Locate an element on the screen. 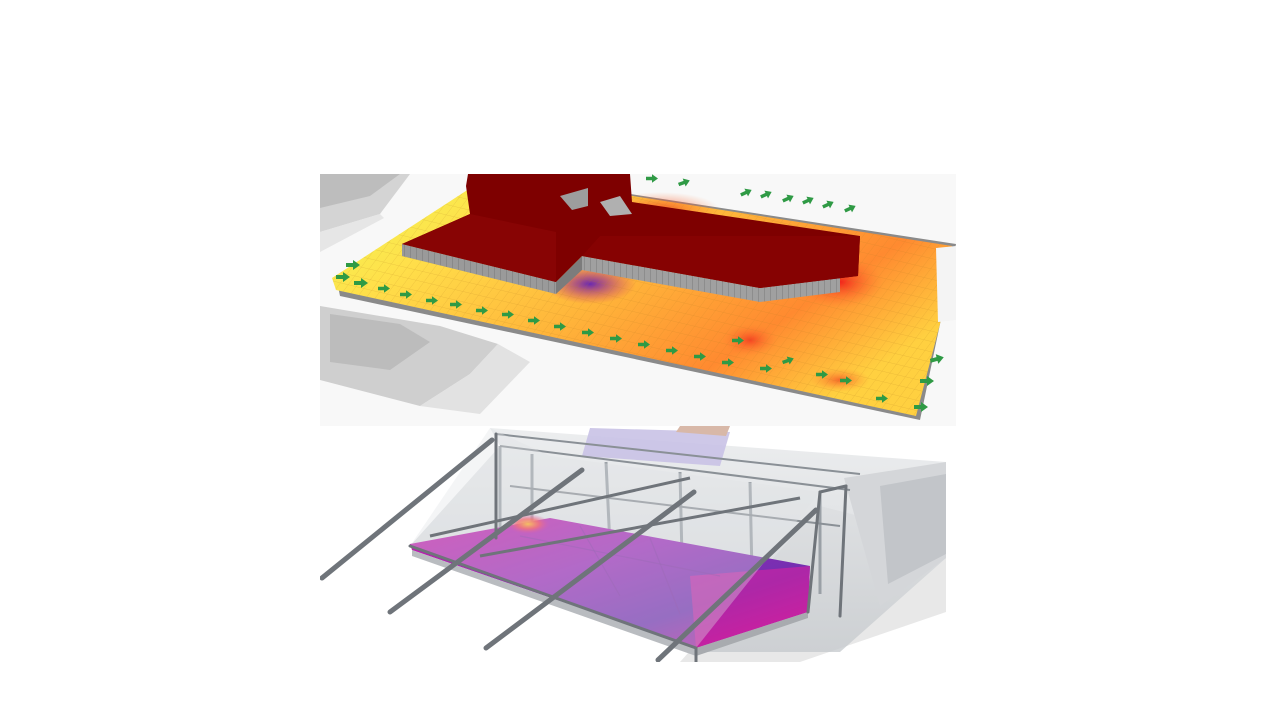  canopy-struts is located at coordinates (569, 549).